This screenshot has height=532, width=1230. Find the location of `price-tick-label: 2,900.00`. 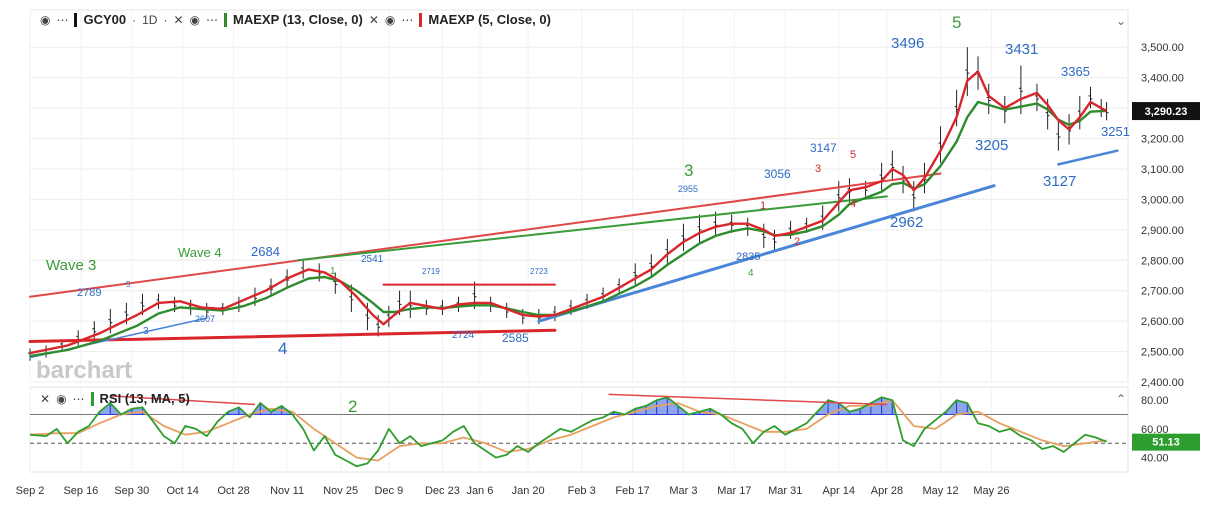

price-tick-label: 2,900.00 is located at coordinates (1162, 231).